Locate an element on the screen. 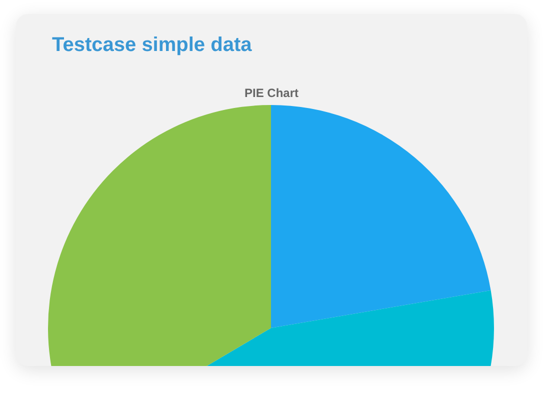 This screenshot has height=406, width=560. chart-subtitle: PIE Chart is located at coordinates (271, 93).